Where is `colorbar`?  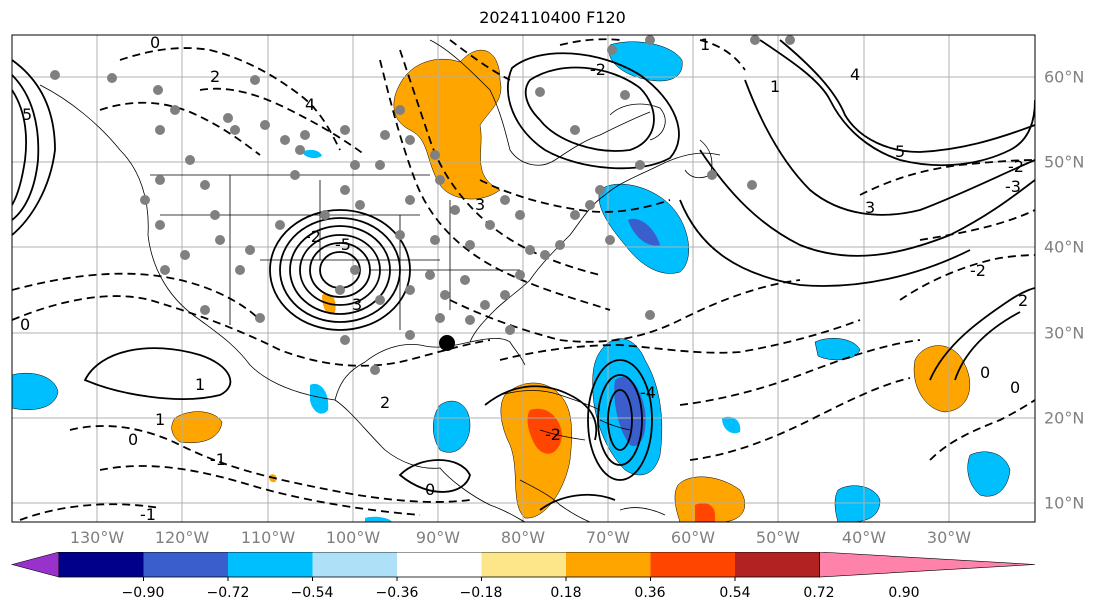
colorbar is located at coordinates (523, 566).